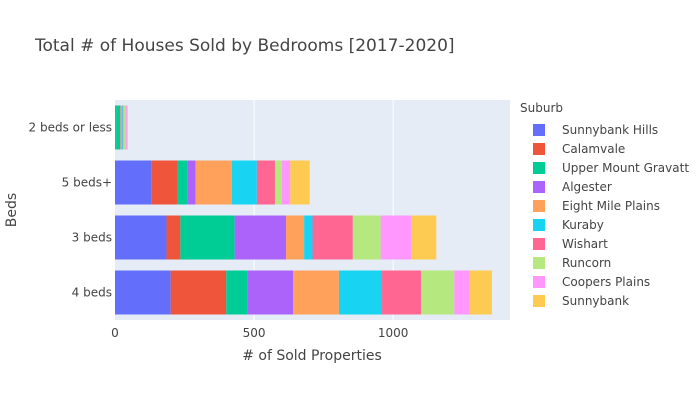 This screenshot has height=400, width=700. I want to click on y-axis-ticks: 4 beds 3 beds 5 beds+ 2 beds or less, so click(70, 210).